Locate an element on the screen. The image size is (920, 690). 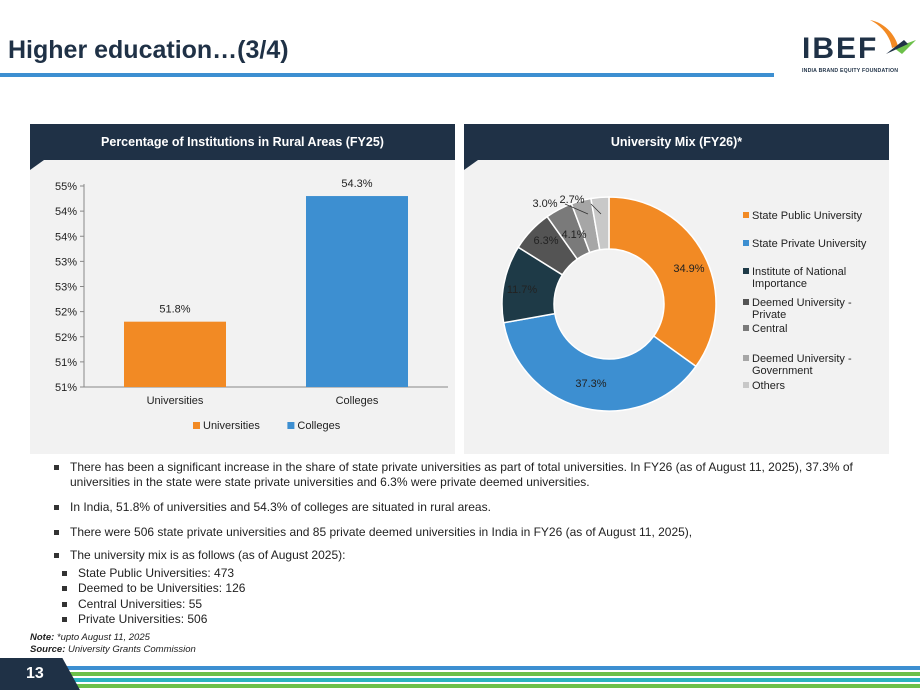
y-tick-label: 55% is located at coordinates (66, 187).